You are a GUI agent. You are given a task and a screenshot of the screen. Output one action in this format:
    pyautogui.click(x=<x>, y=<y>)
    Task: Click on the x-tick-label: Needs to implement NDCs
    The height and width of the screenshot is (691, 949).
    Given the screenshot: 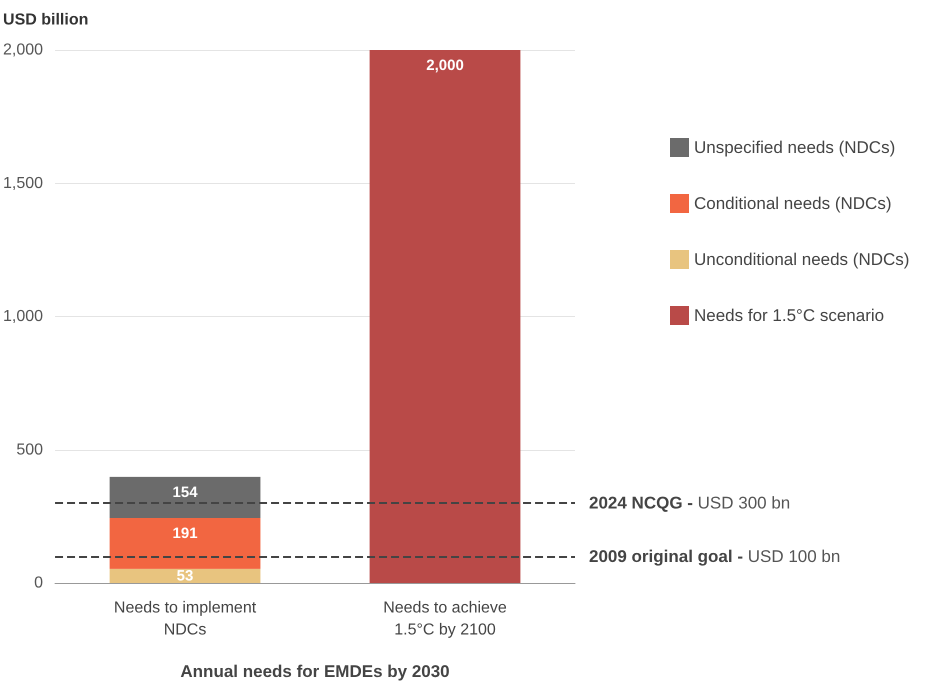 What is the action you would take?
    pyautogui.click(x=185, y=619)
    